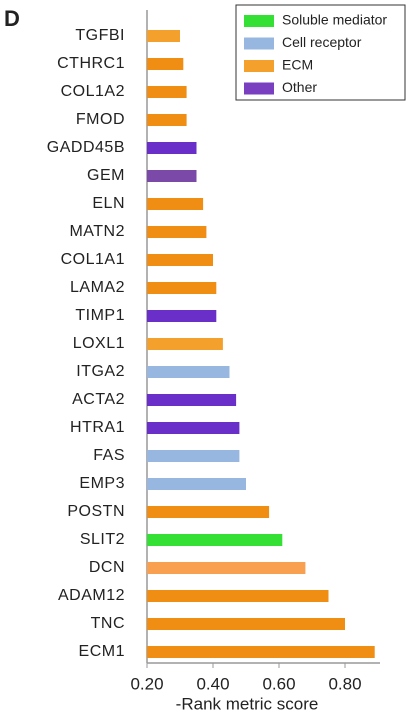  I want to click on y-tick-label: FMOD, so click(100, 119).